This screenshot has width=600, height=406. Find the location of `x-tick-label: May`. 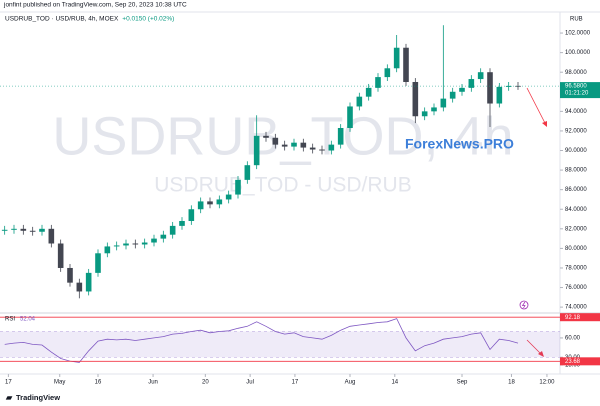

x-tick-label: May is located at coordinates (59, 383).